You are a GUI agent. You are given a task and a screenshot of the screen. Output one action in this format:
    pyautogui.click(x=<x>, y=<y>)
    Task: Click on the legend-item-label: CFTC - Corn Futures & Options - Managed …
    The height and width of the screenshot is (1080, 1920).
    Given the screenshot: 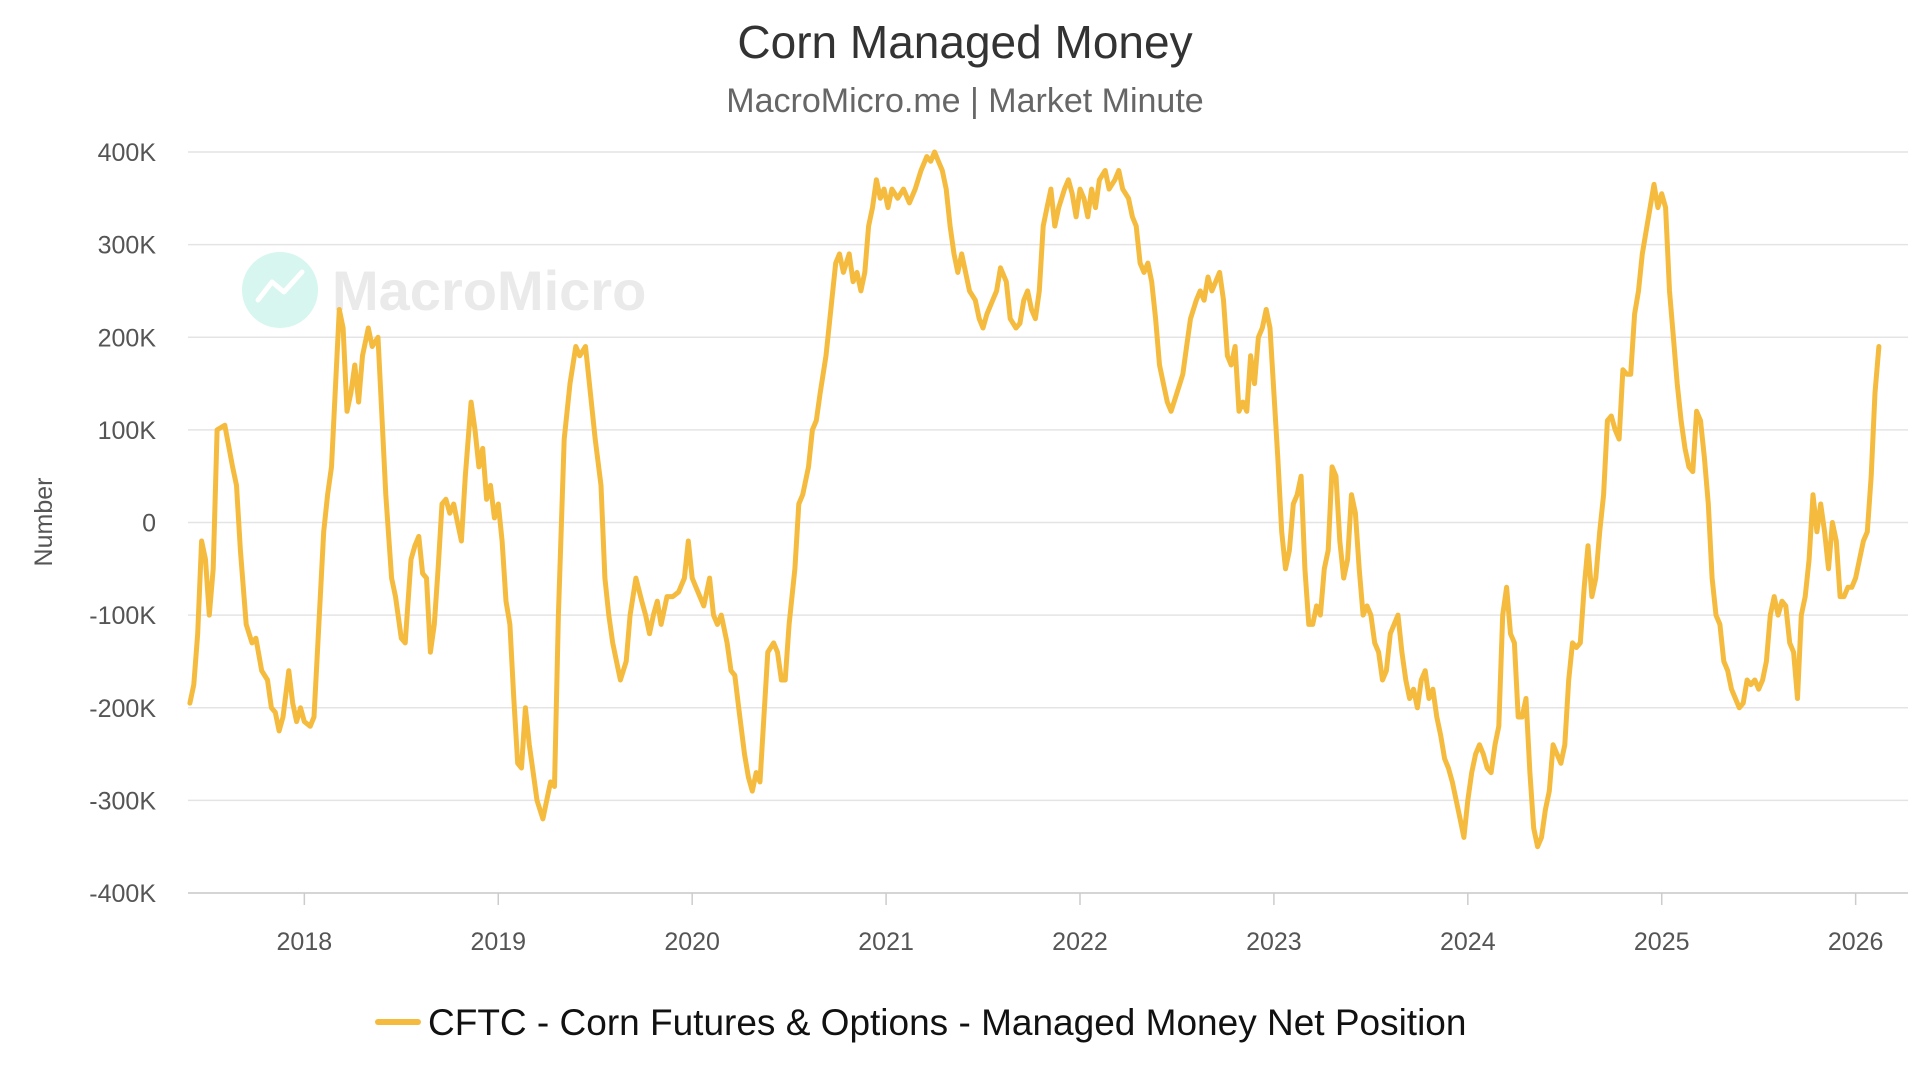 What is the action you would take?
    pyautogui.click(x=947, y=1022)
    